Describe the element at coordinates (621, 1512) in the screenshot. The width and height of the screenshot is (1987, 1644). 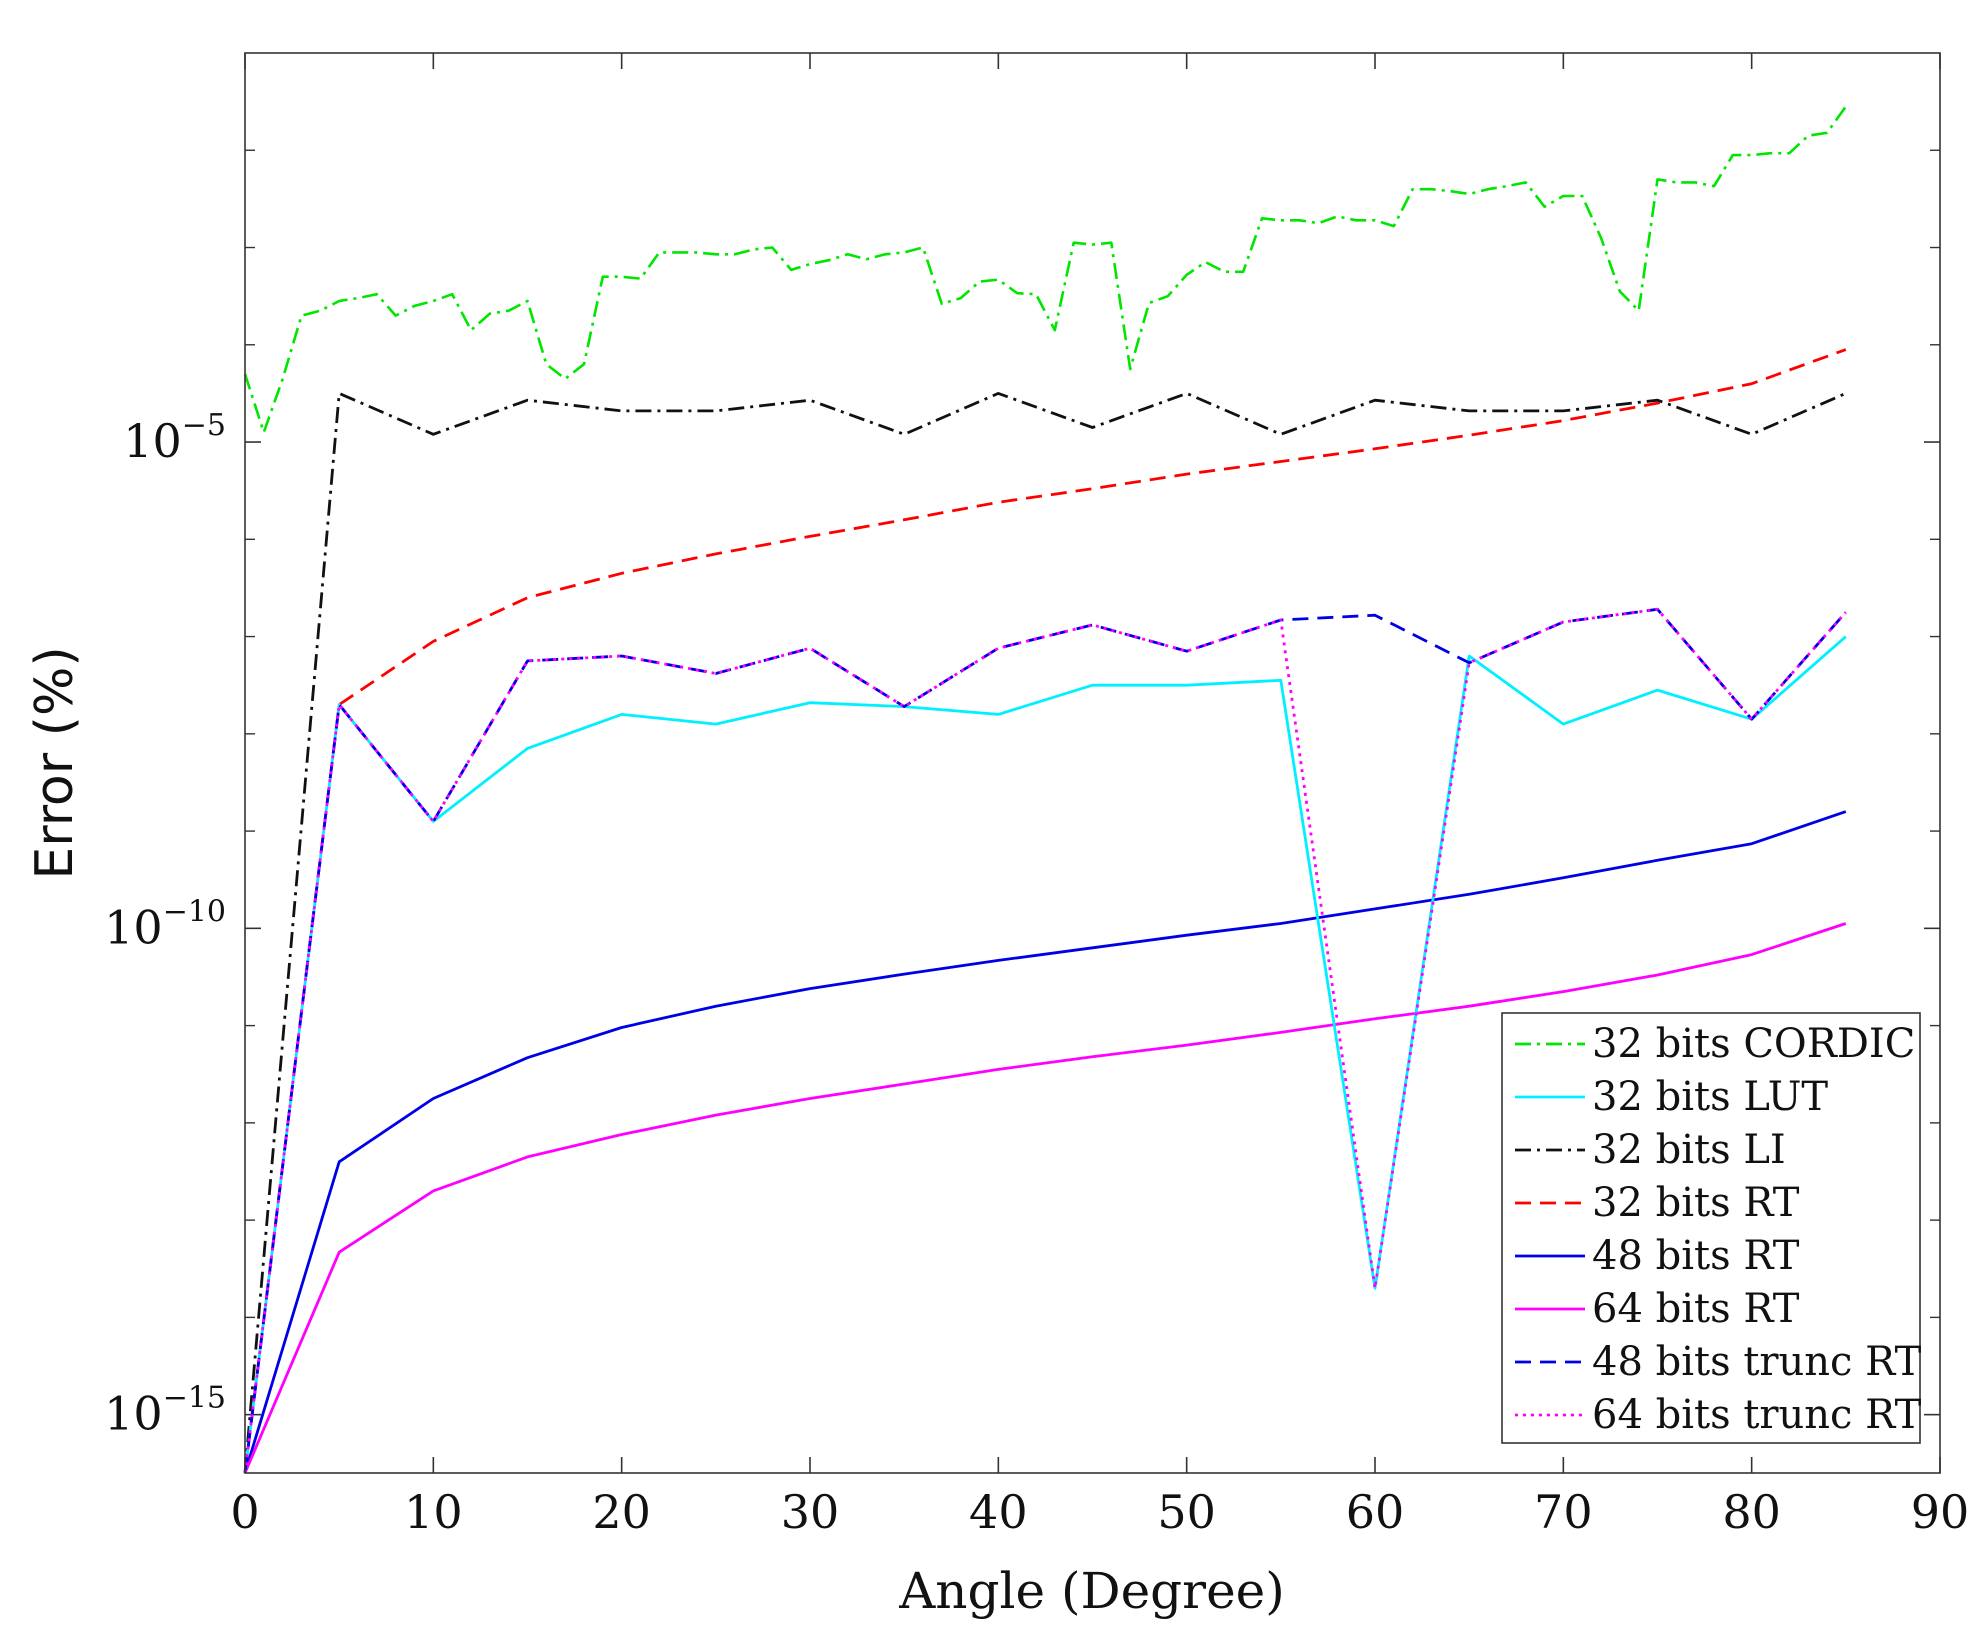
I see `x-tick-label: 20` at that location.